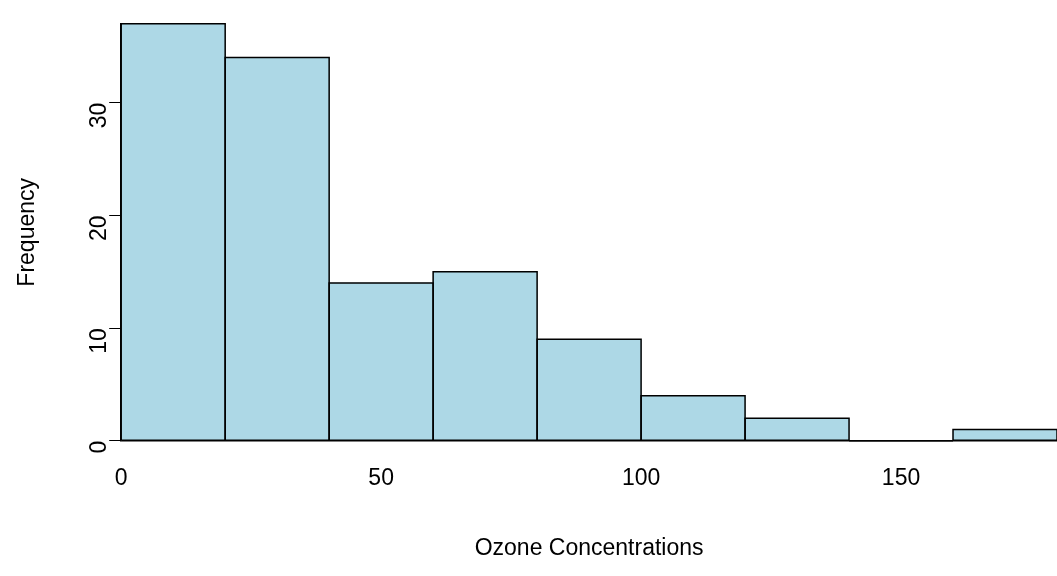 The width and height of the screenshot is (1057, 576). What do you see at coordinates (26, 232) in the screenshot?
I see `y-axis-title: Frequency` at bounding box center [26, 232].